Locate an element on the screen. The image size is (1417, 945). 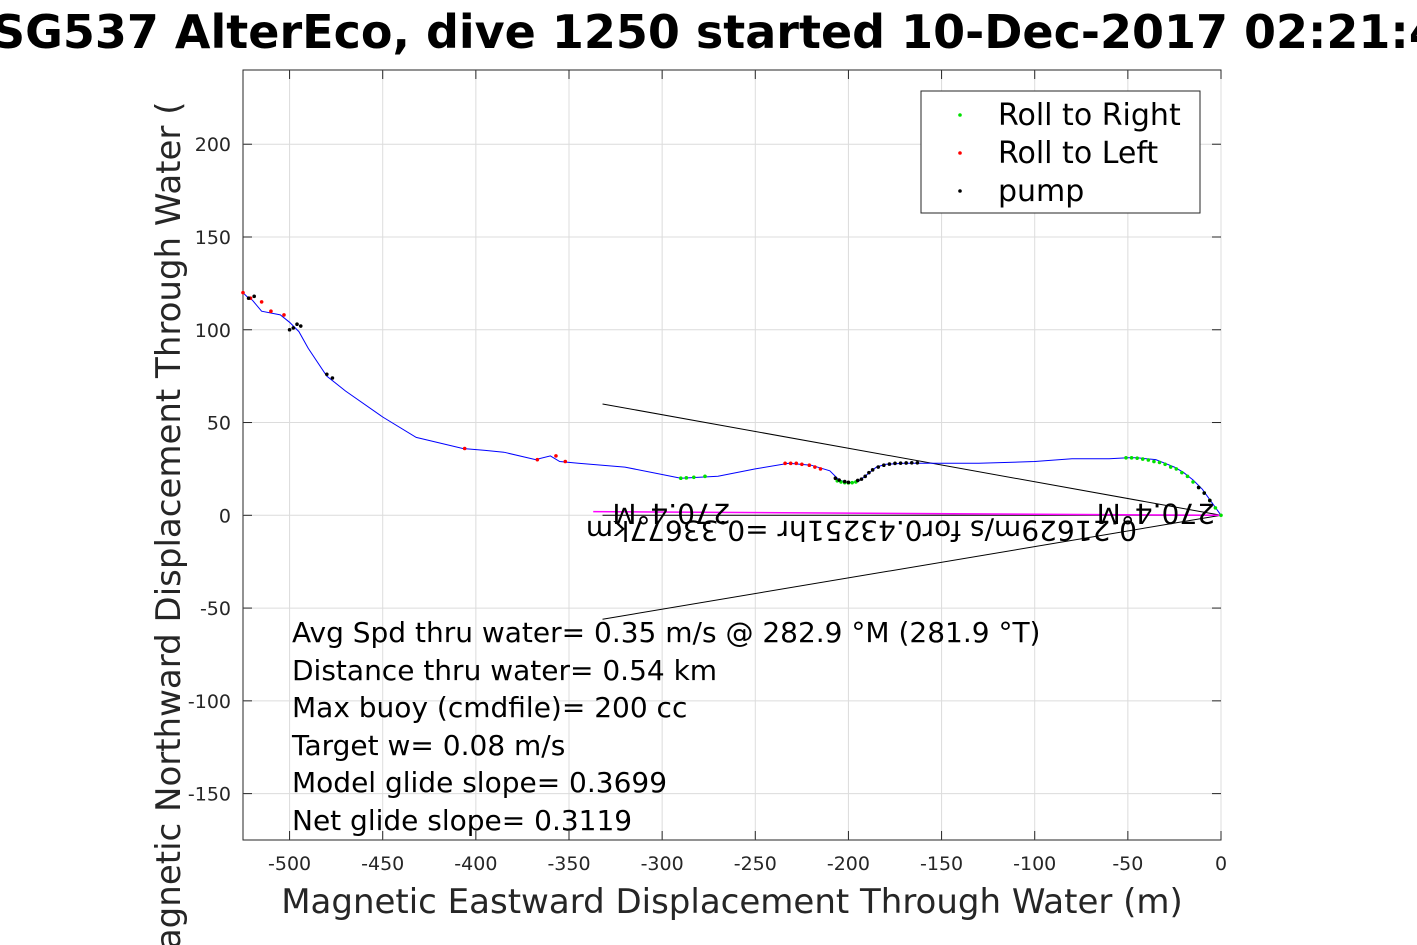
x-tick-label: -150 is located at coordinates (941, 864).